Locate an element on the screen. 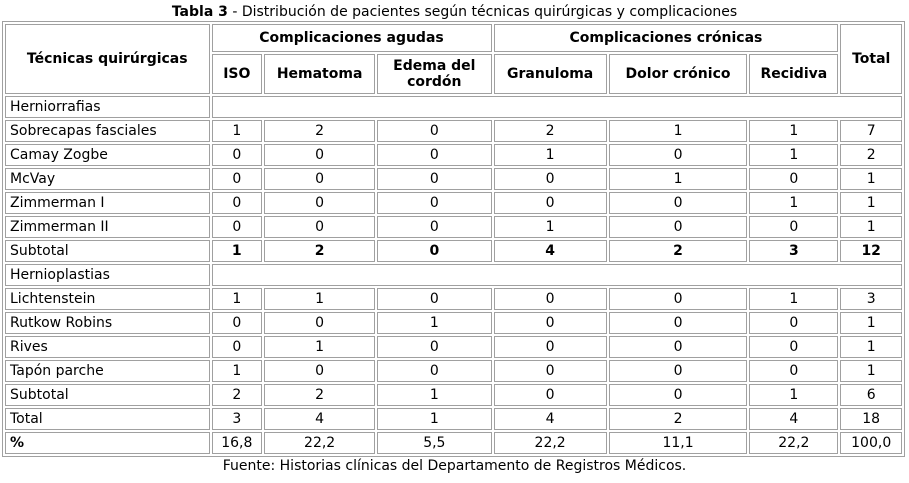 This screenshot has width=909, height=483. table-row: Rives 0 1 0 0 0 0 1 is located at coordinates (453, 347).